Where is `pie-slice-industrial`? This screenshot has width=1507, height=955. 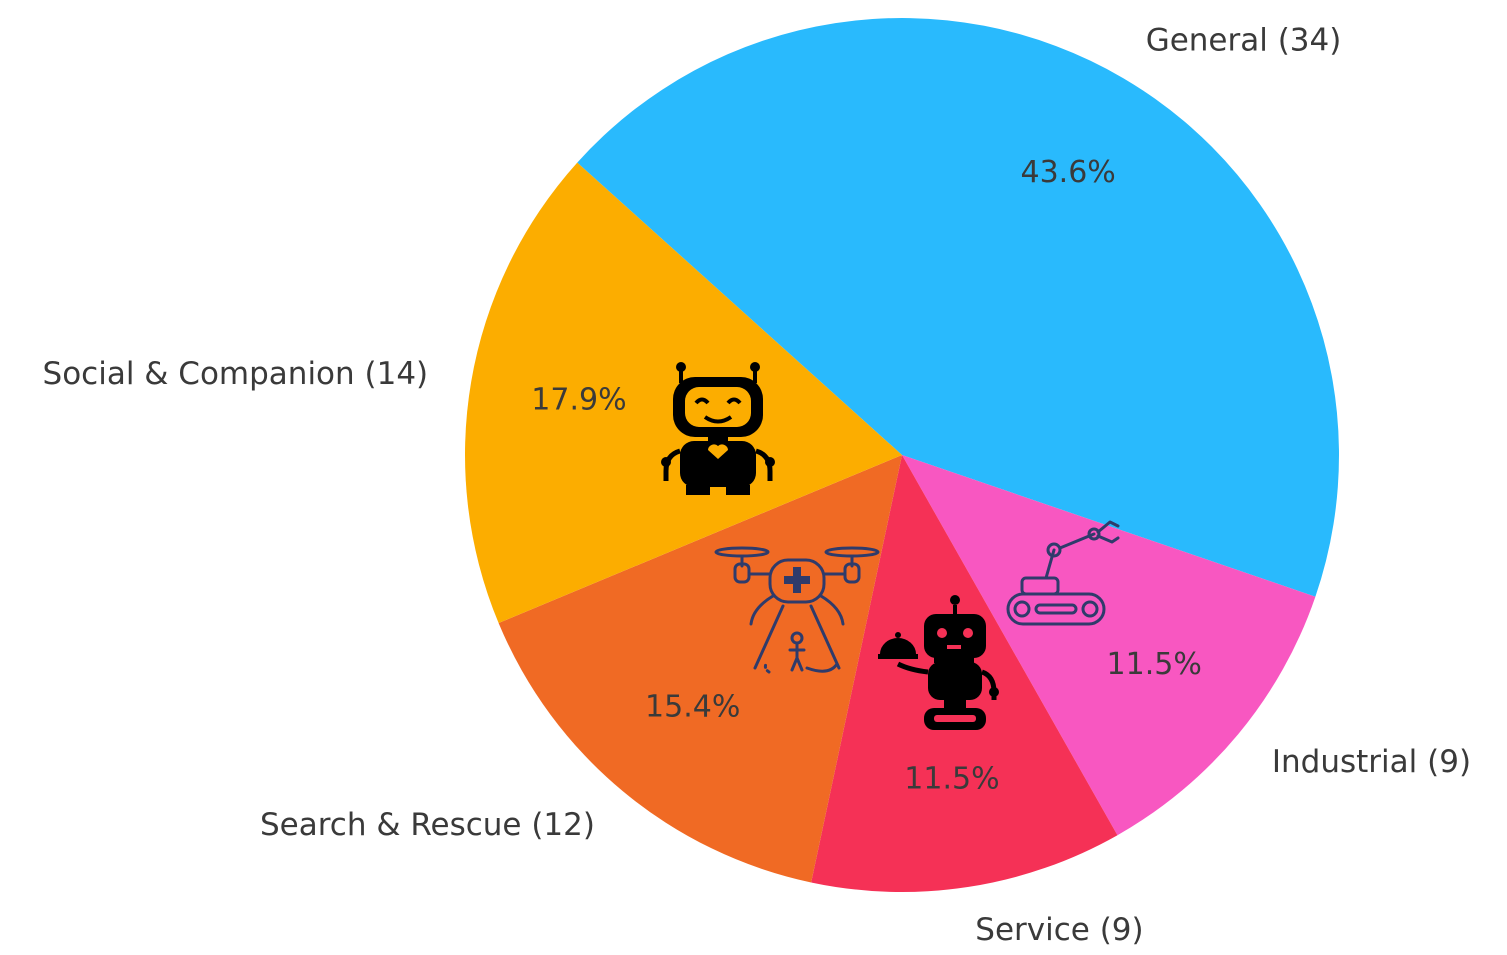 pie-slice-industrial is located at coordinates (1109, 645).